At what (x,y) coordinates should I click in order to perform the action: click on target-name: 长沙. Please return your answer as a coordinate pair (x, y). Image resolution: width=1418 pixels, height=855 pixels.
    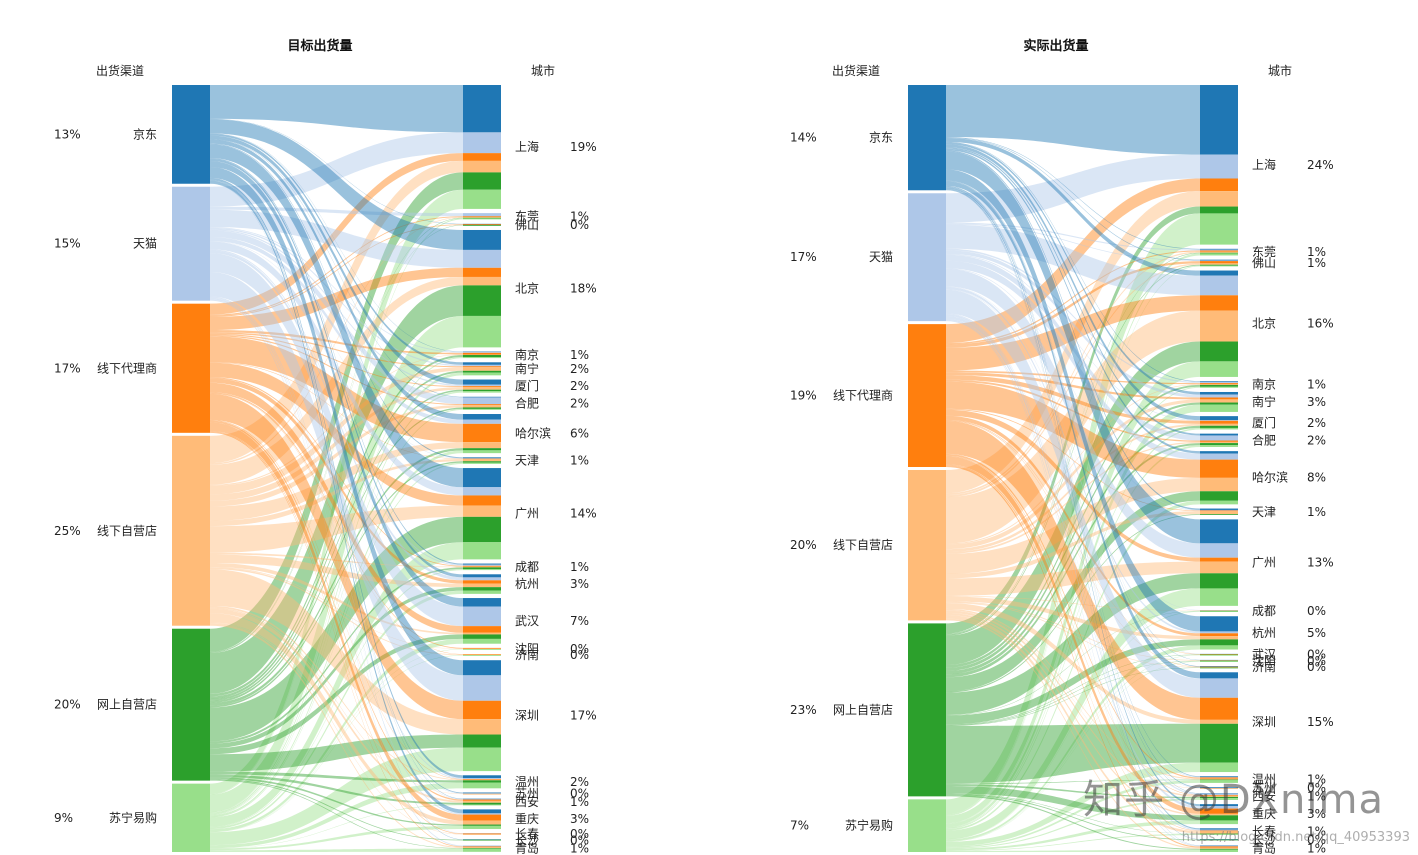
    Looking at the image, I should click on (527, 840).